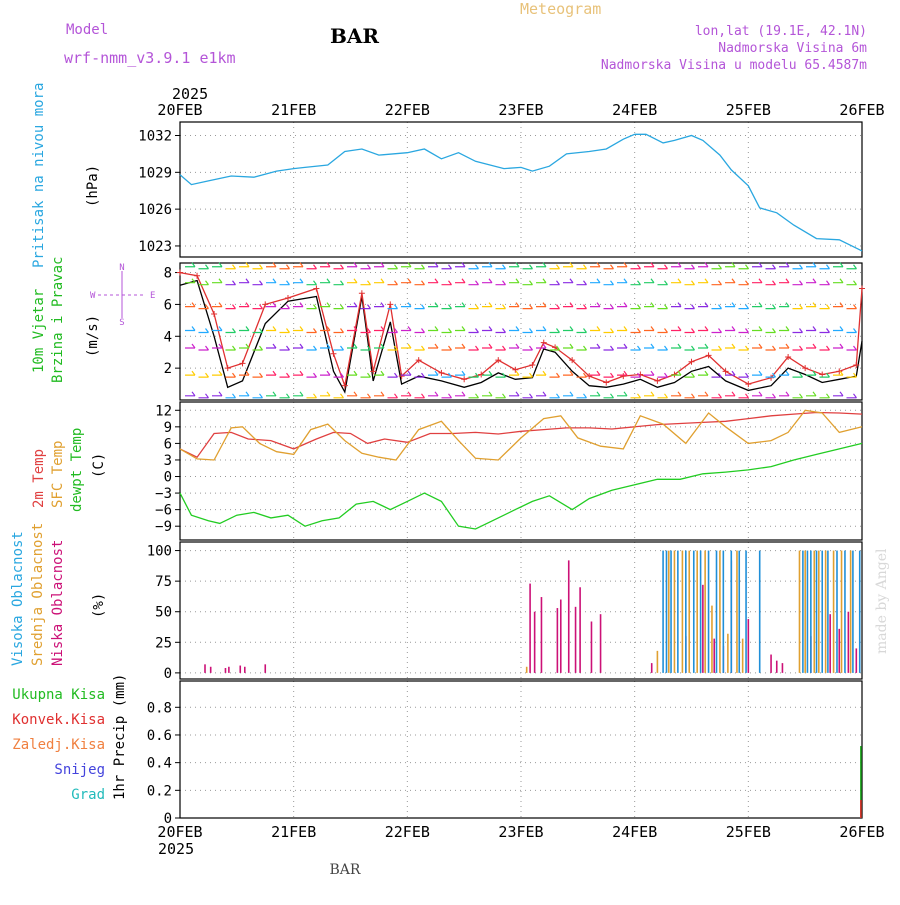  I want to click on y-tick-label: 8, so click(168, 274).